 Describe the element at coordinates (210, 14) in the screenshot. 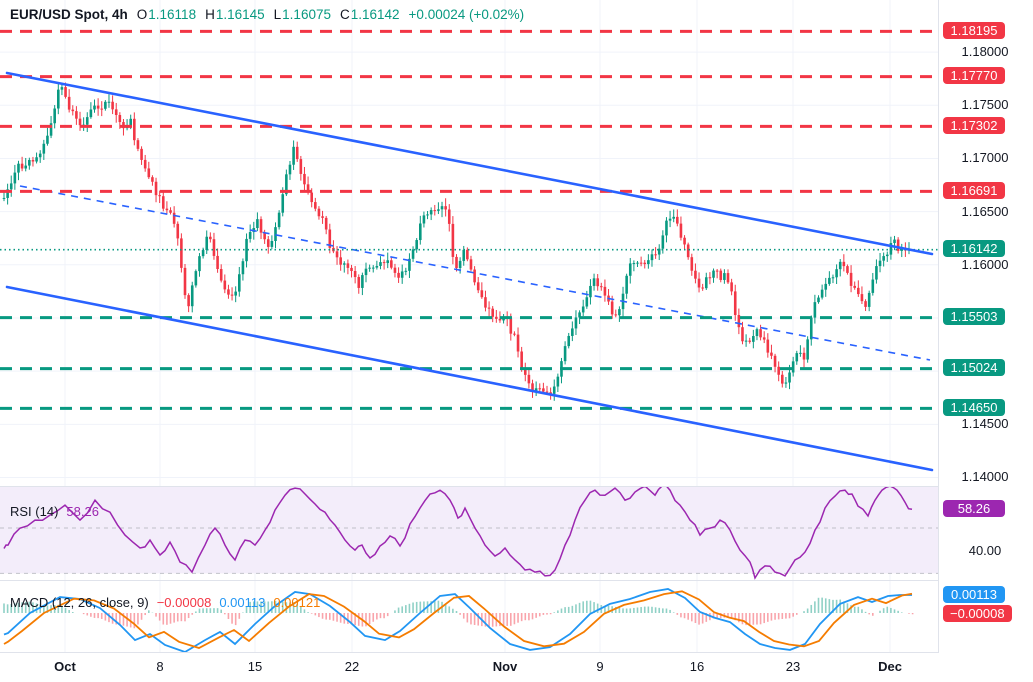

I see `high-label: H` at that location.